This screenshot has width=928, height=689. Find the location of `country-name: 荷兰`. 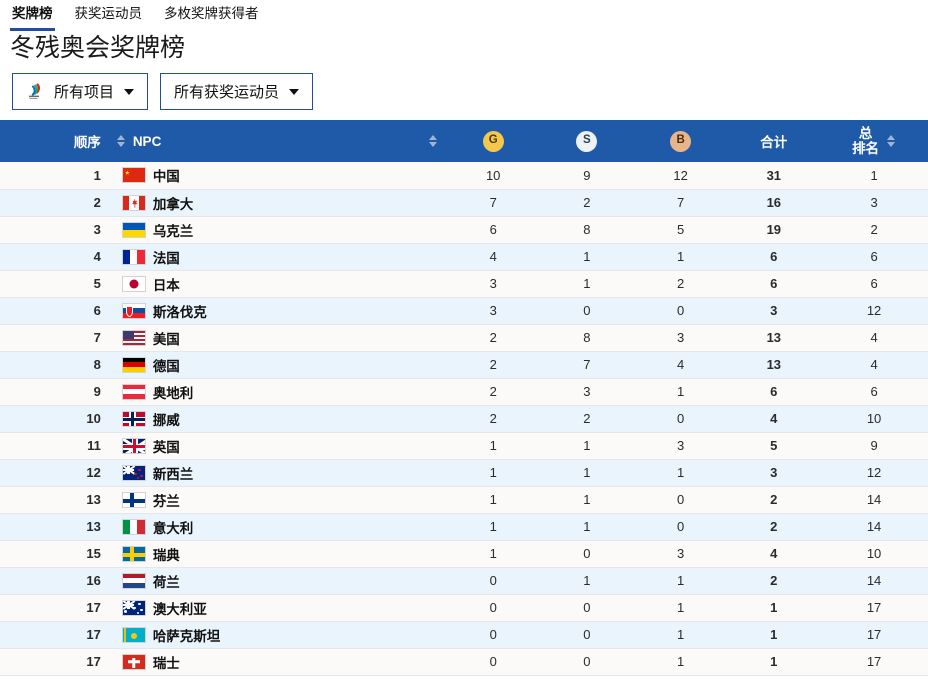

country-name: 荷兰 is located at coordinates (166, 582).